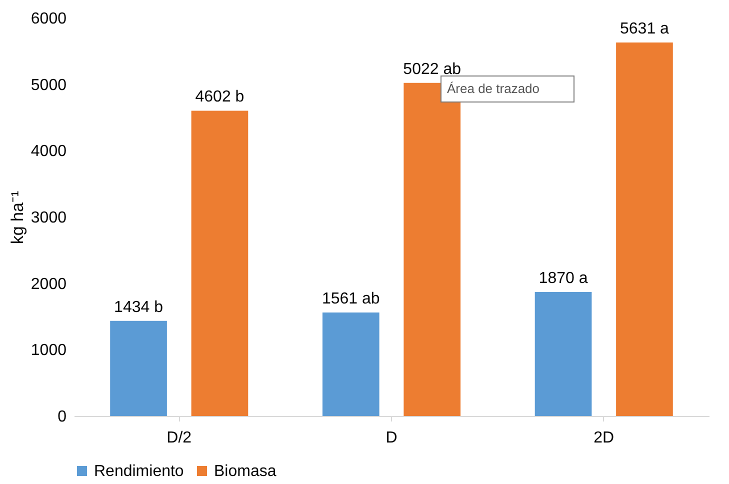 The width and height of the screenshot is (729, 484). Describe the element at coordinates (645, 29) in the screenshot. I see `data-label: 5631 a` at that location.